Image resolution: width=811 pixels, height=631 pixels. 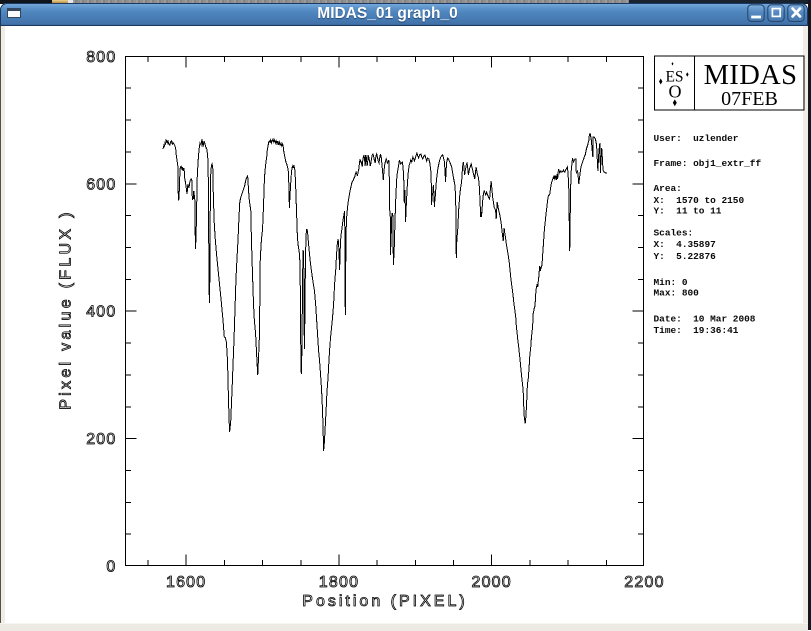 What do you see at coordinates (749, 99) in the screenshot?
I see `svg-text: 07FEB` at bounding box center [749, 99].